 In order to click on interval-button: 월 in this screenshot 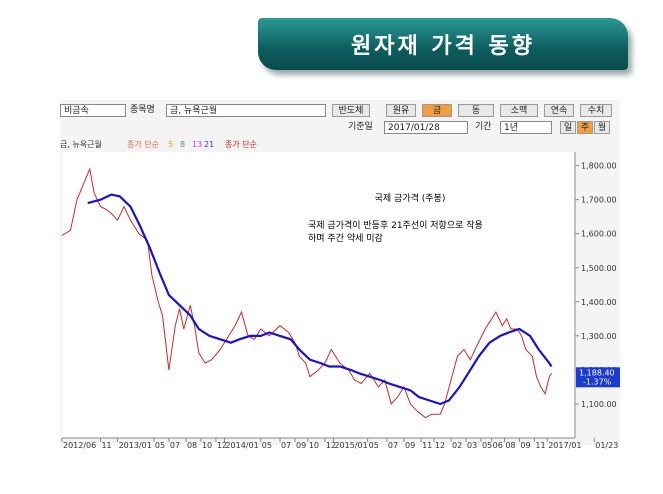, I will do `click(602, 127)`.